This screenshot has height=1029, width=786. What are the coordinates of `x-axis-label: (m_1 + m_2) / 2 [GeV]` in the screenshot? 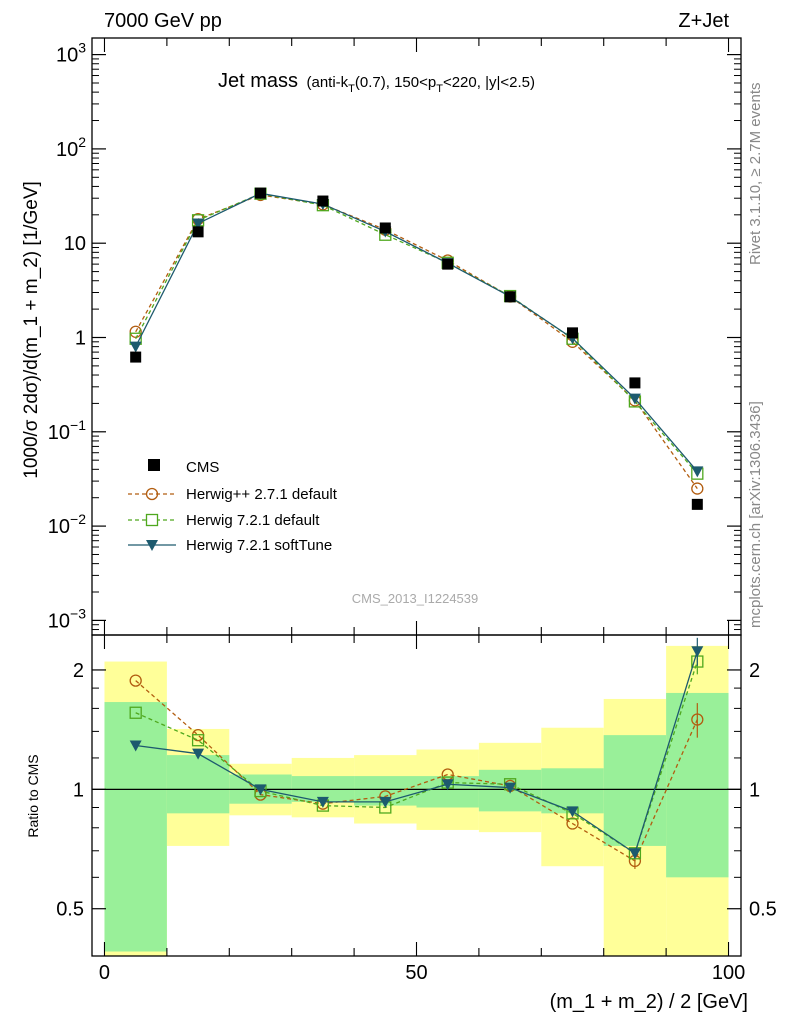 It's located at (649, 1002).